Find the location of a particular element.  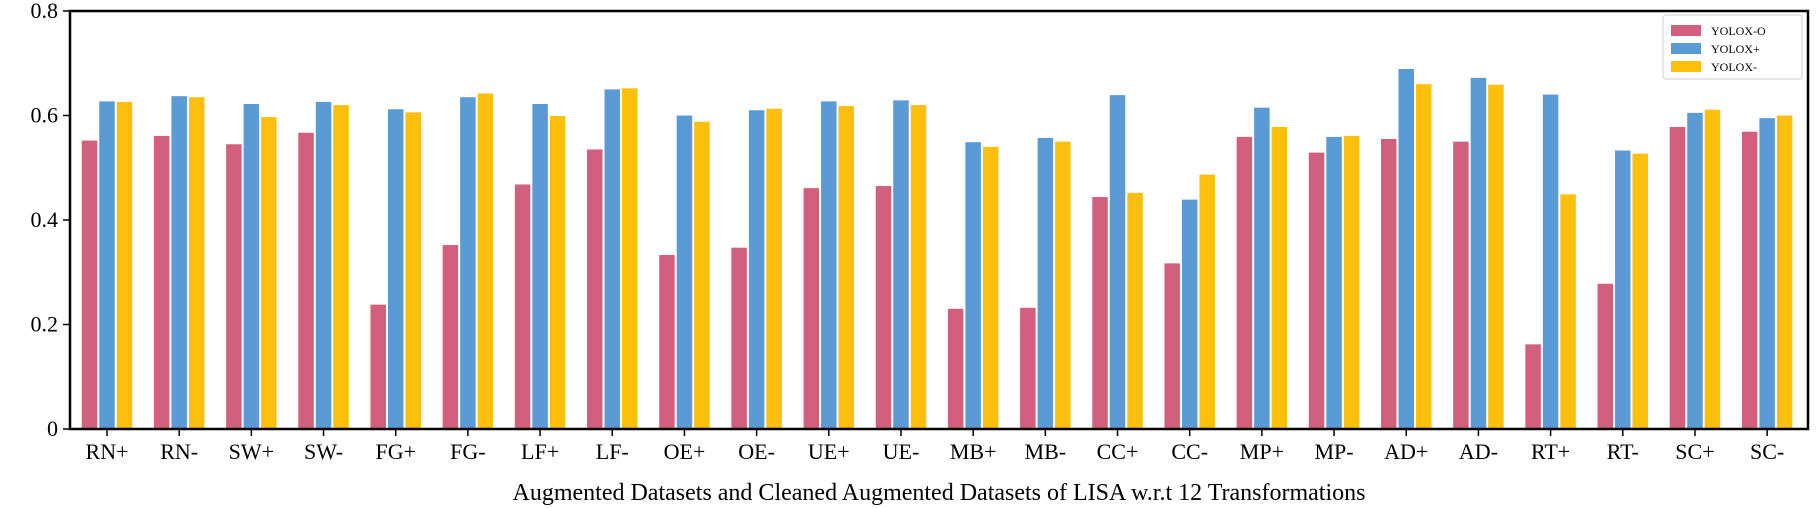

bar-yolox-o-swplus is located at coordinates (234, 287).